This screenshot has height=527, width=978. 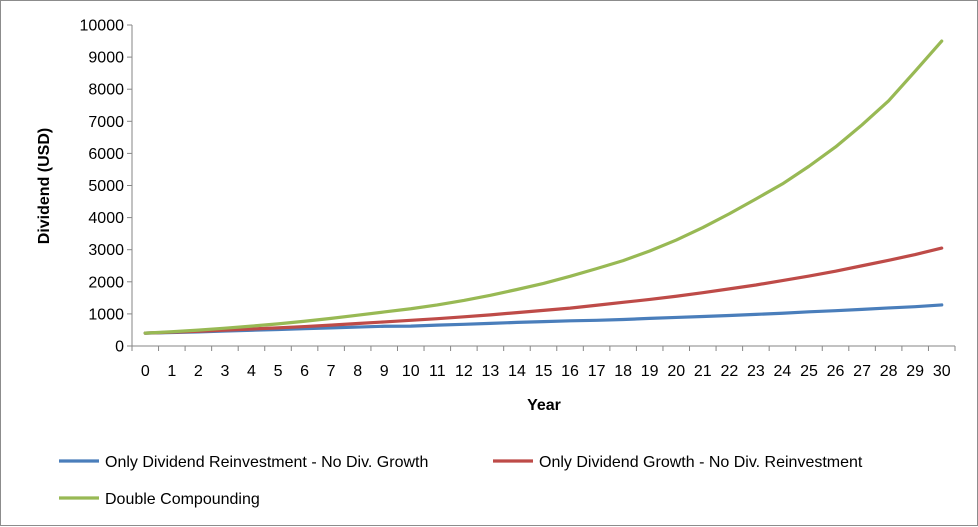 What do you see at coordinates (44, 186) in the screenshot?
I see `y-axis-title: Dividend (USD)` at bounding box center [44, 186].